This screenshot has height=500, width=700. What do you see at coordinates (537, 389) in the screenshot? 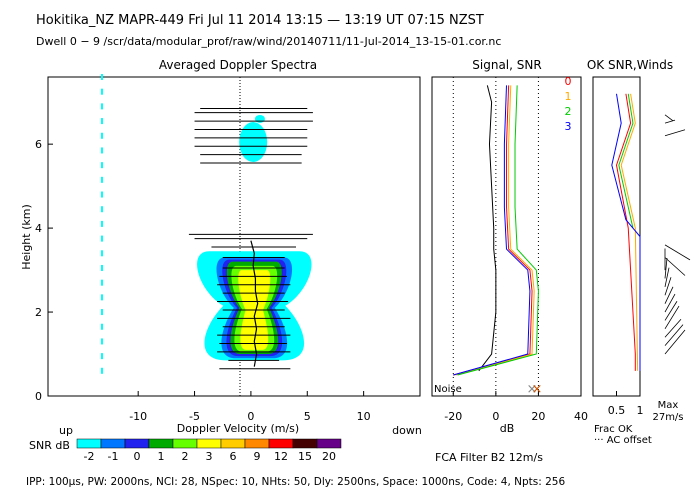
I see `cross-marker-2: ×` at bounding box center [537, 389].